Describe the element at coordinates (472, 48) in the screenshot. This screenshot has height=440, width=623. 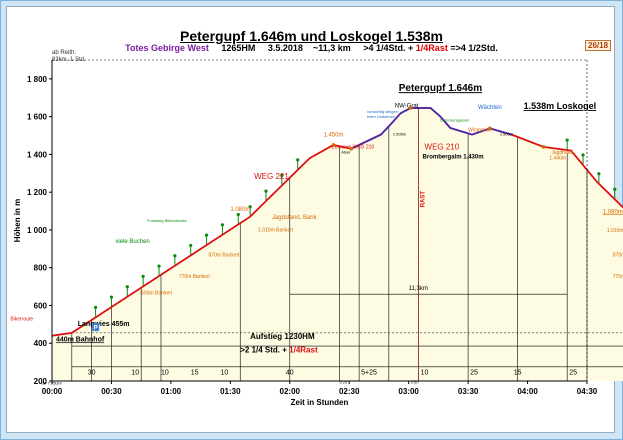
I see `info-time-post: =>4 1/2Std.` at that location.